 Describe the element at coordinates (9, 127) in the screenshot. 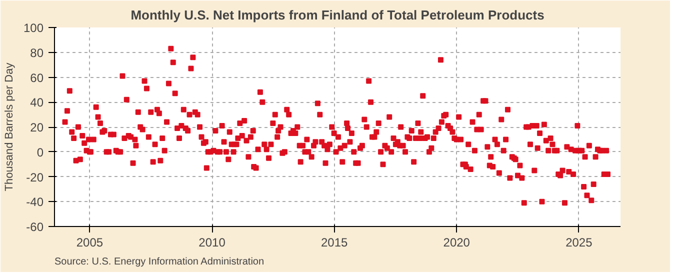

I see `y-axis-title: Thousand Barrels per Day` at that location.